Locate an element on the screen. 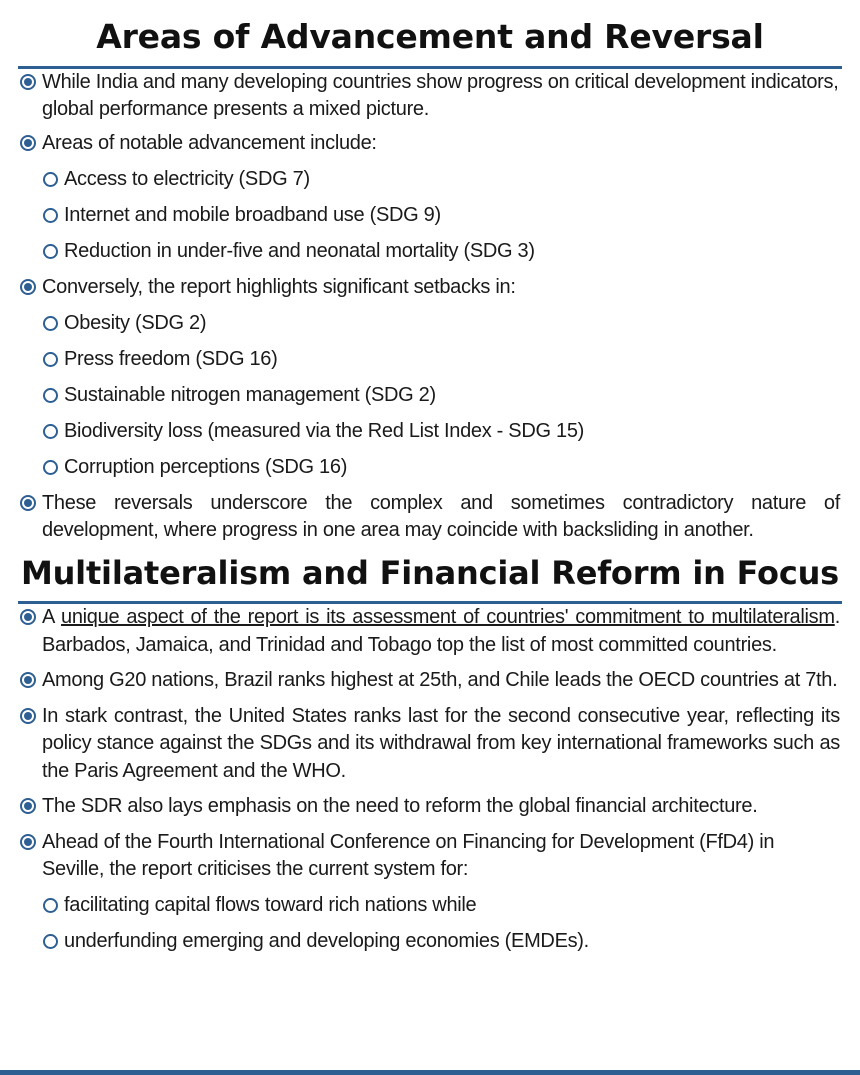  sub-bullet-text: Press freedom (SDG 16) is located at coordinates (171, 359).